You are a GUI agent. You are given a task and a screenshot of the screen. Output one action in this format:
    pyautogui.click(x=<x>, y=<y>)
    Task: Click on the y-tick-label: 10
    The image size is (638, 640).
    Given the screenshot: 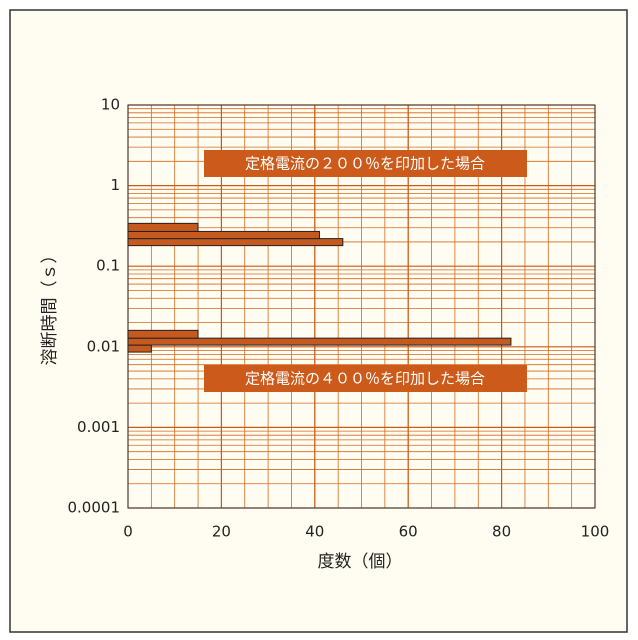 What is the action you would take?
    pyautogui.click(x=110, y=105)
    